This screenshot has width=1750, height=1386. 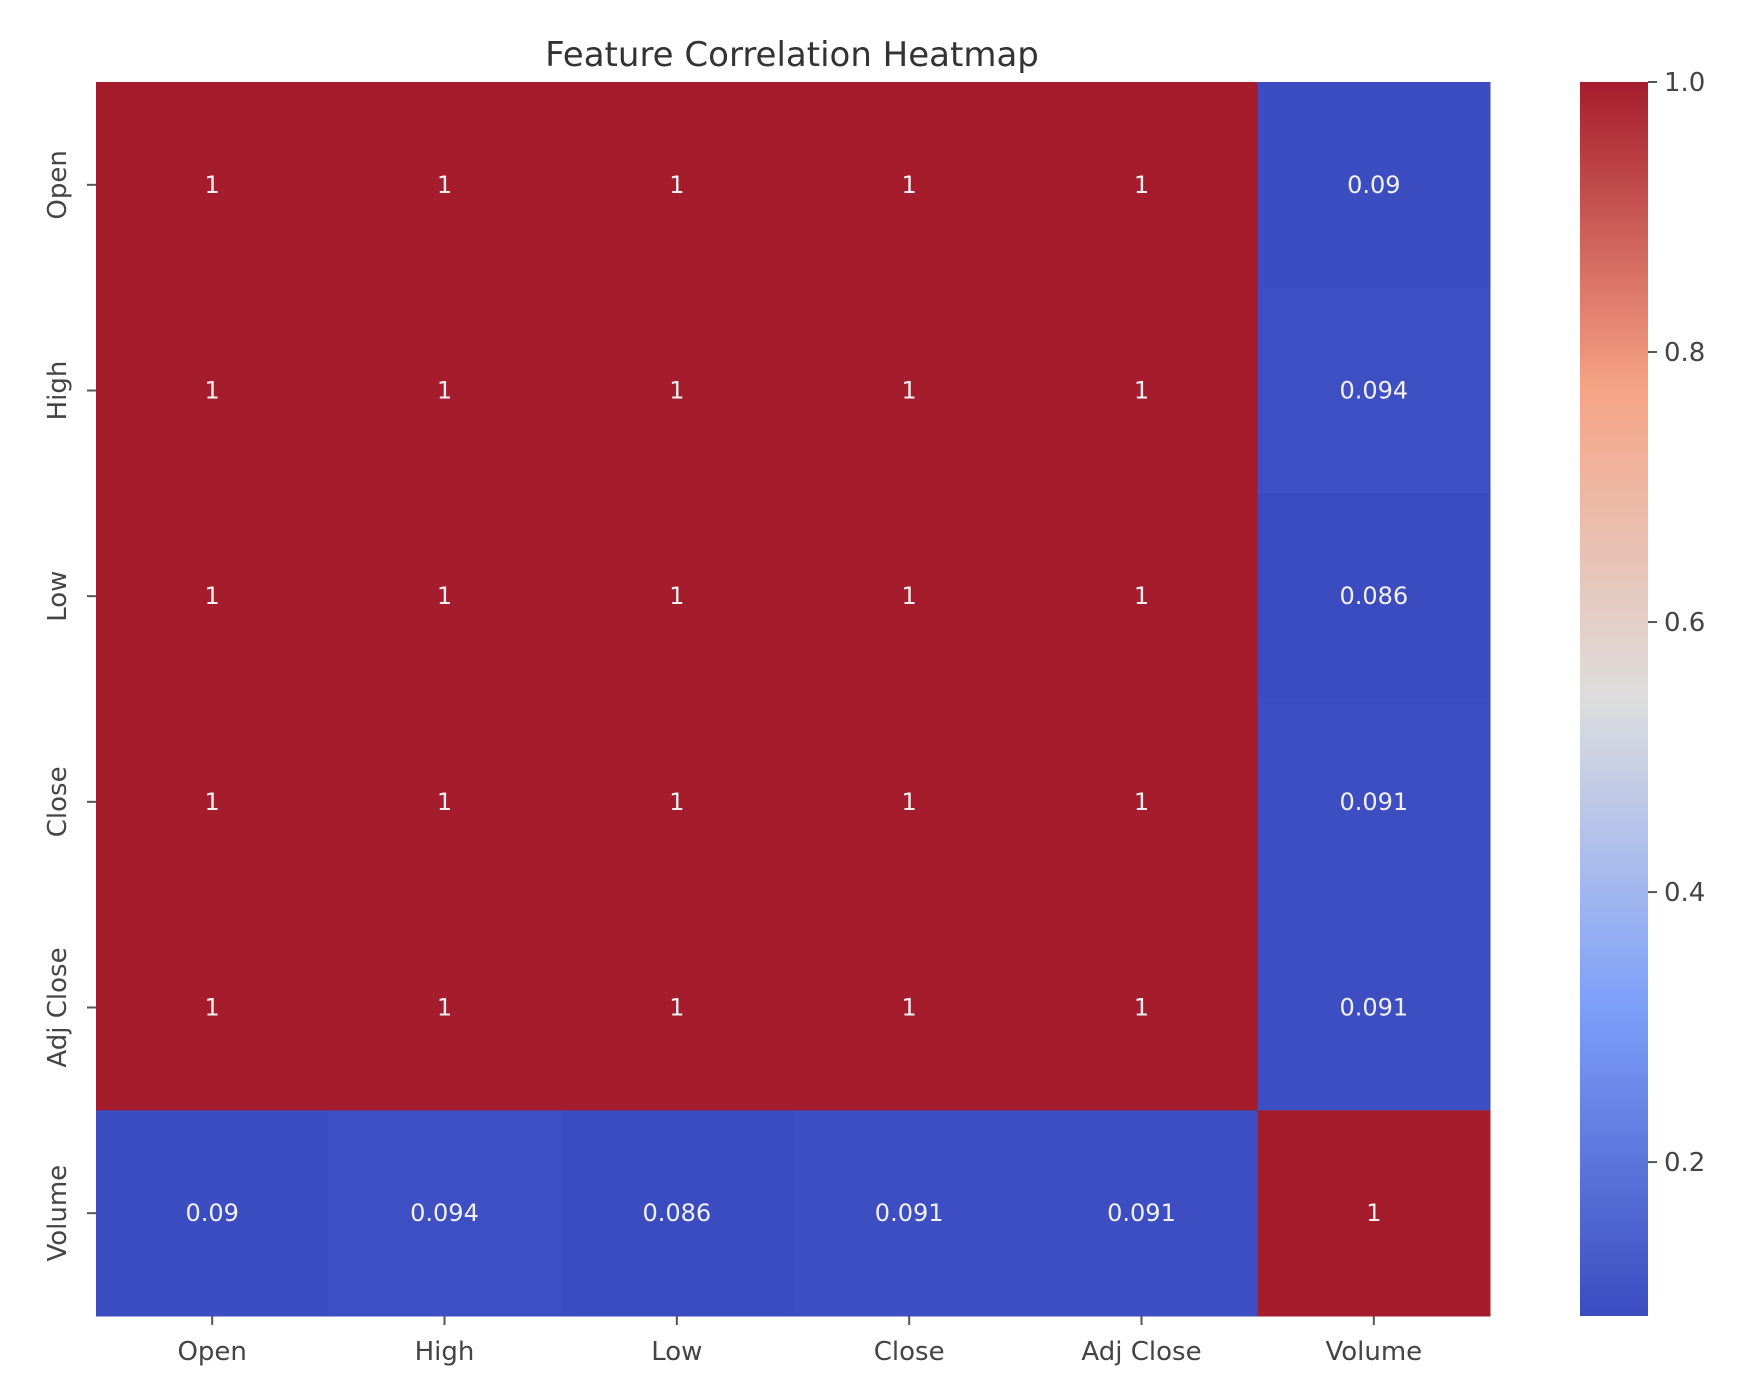 I want to click on x-tick-label: Adj Close, so click(x=1141, y=1352).